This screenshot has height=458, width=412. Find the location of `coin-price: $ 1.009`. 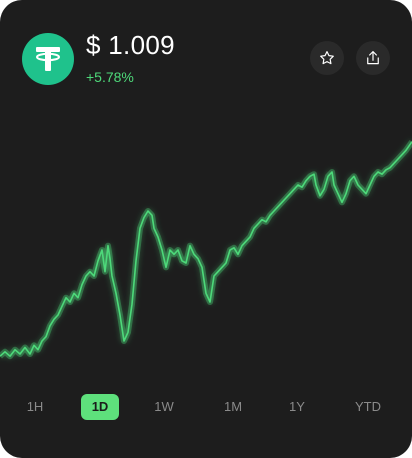

coin-price: $ 1.009 is located at coordinates (130, 45).